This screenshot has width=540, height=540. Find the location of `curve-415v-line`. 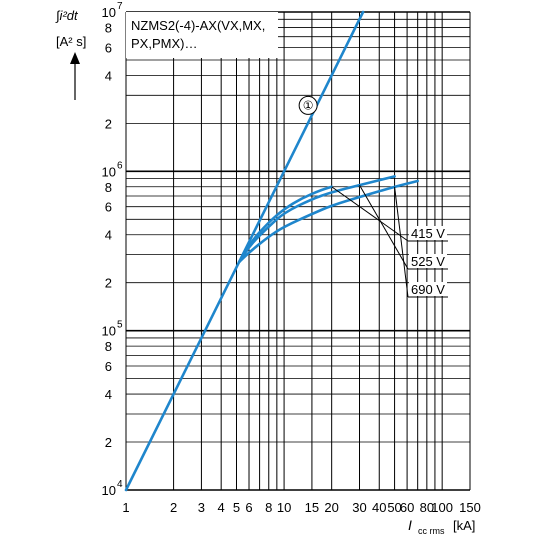

curve-415v-line is located at coordinates (285, 224).